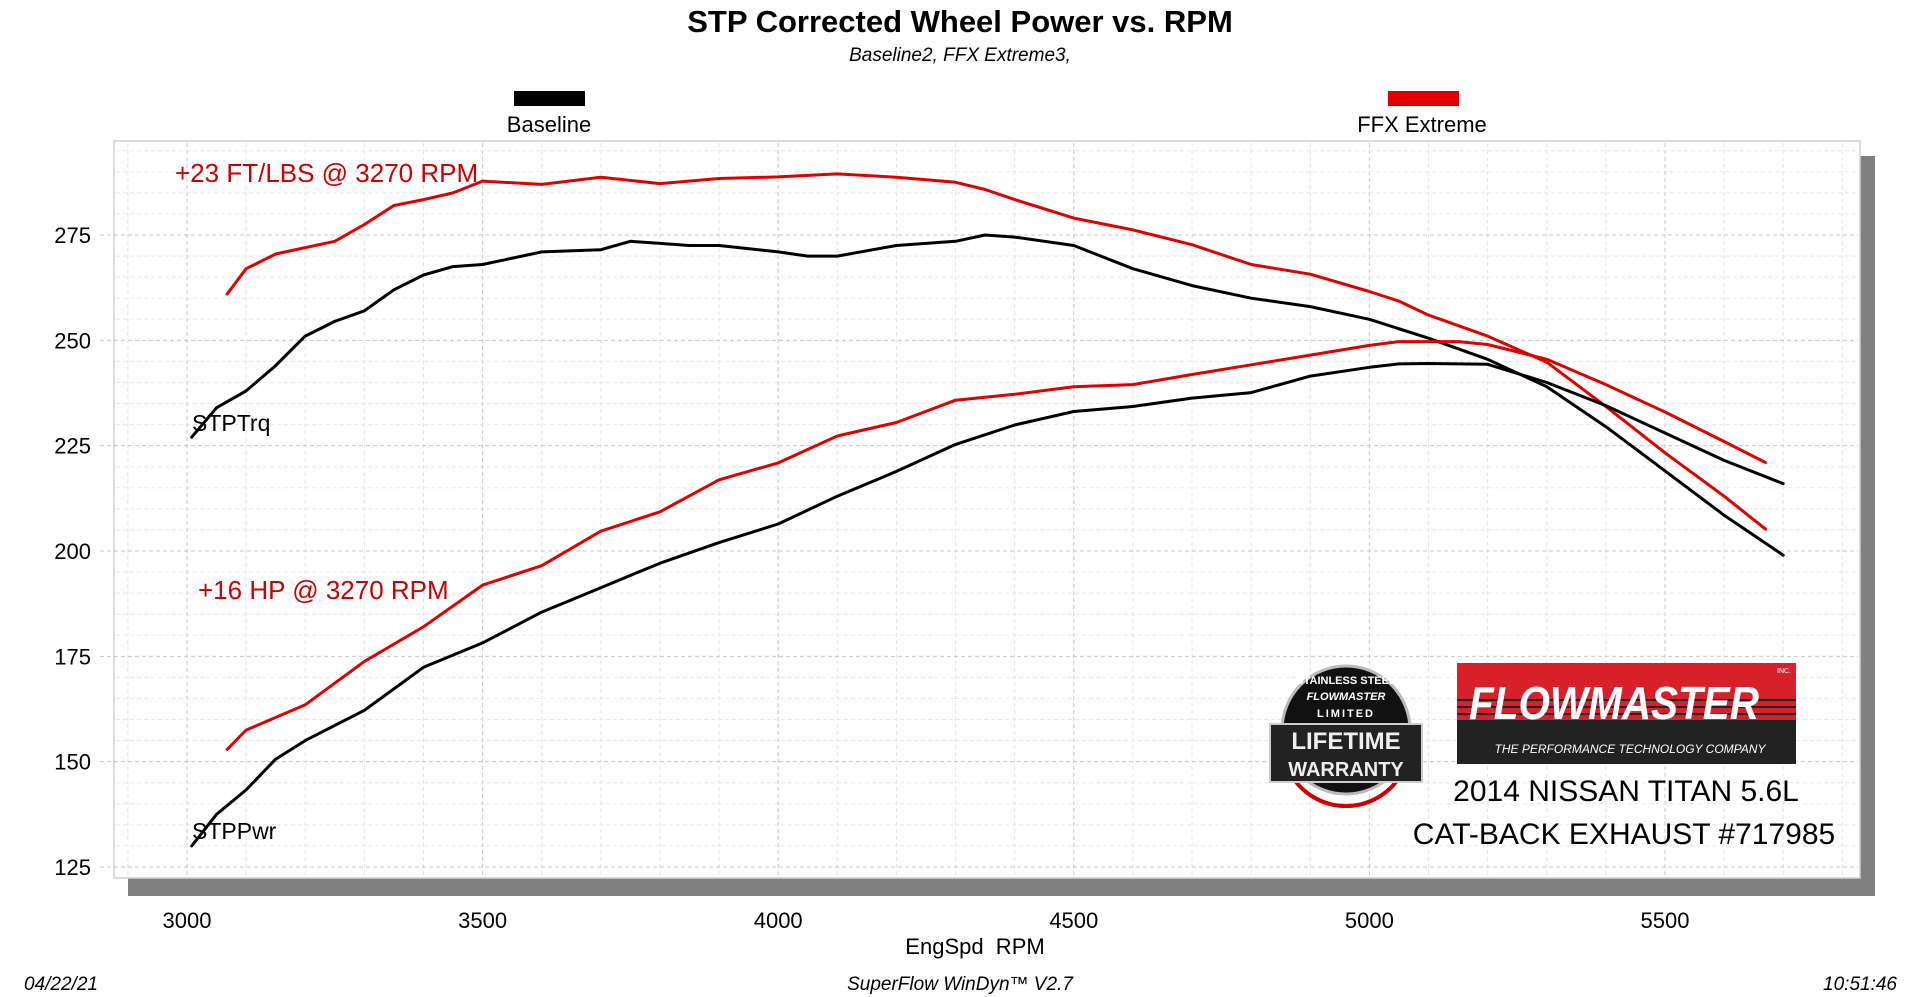 The image size is (1919, 997). What do you see at coordinates (960, 55) in the screenshot?
I see `chart-subtitle: Baseline2, FFX Extreme3,` at bounding box center [960, 55].